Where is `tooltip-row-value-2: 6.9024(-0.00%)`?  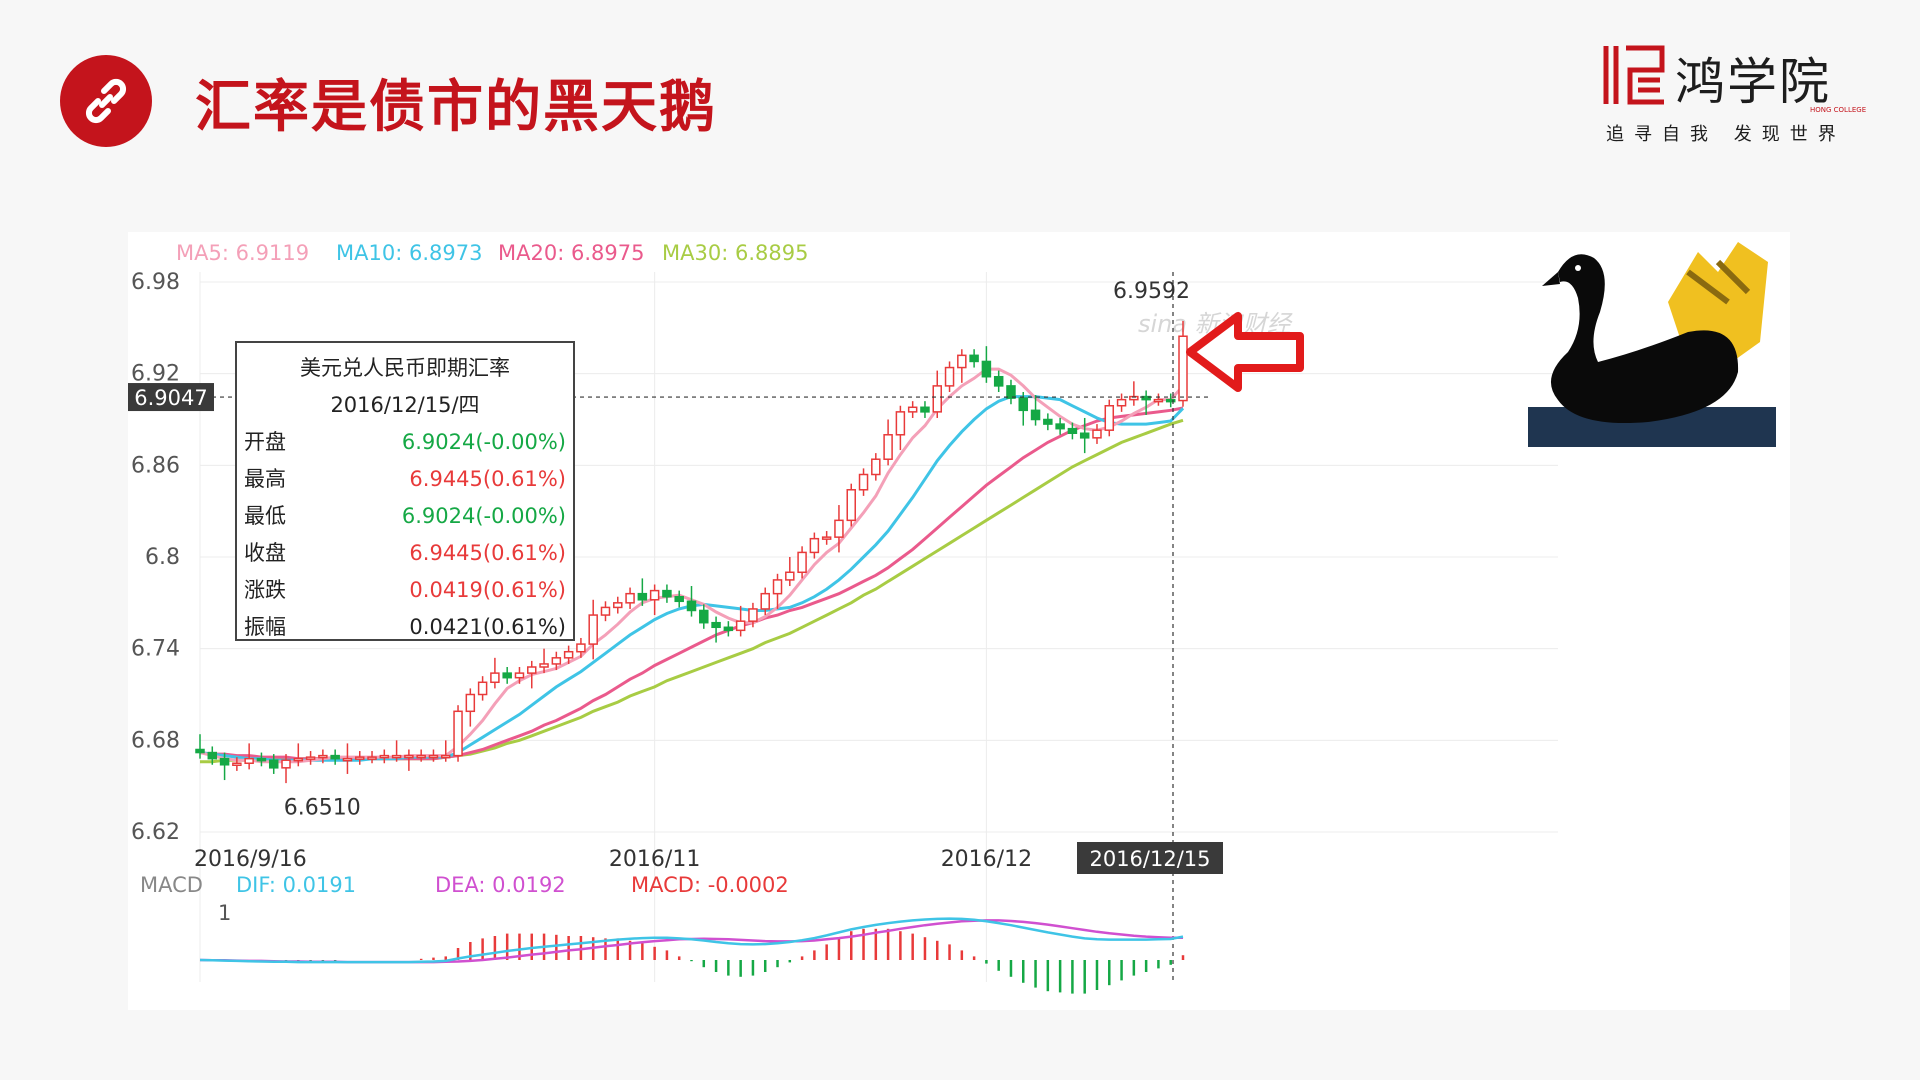
tooltip-row-value-2: 6.9024(-0.00%) is located at coordinates (484, 516).